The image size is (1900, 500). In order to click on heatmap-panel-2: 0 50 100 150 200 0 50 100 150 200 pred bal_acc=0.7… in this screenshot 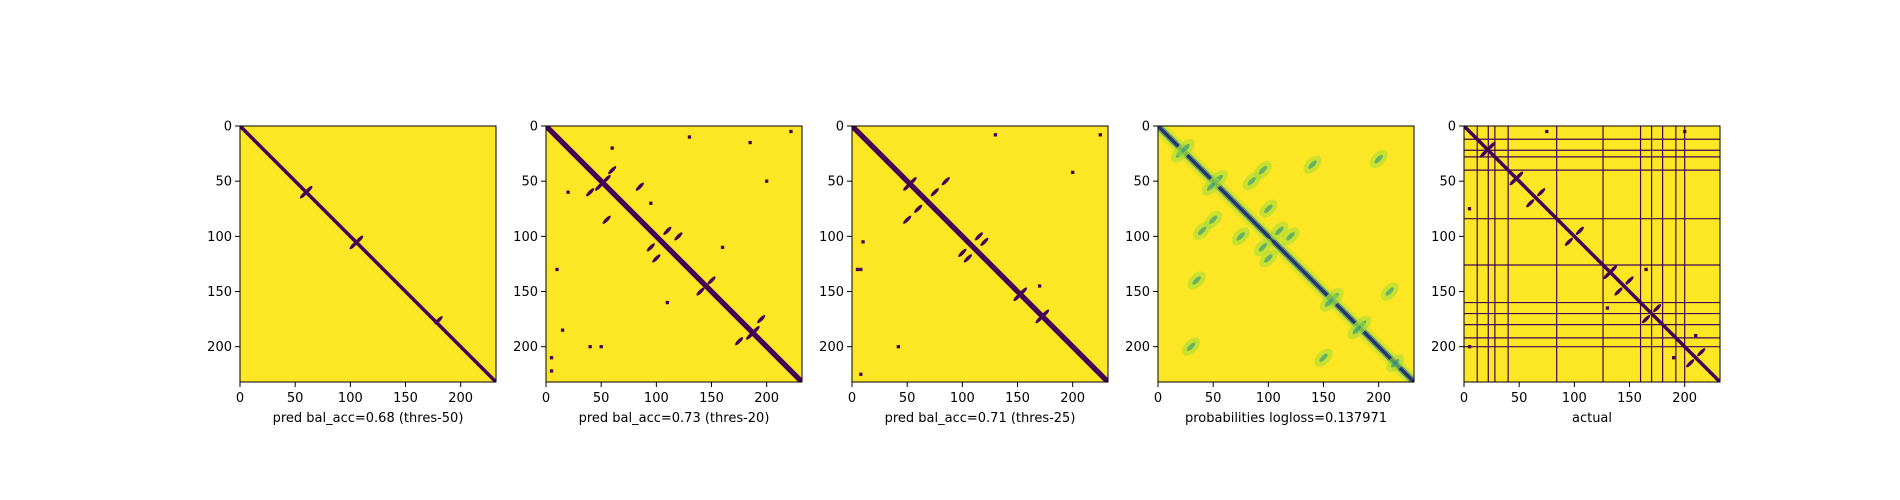, I will do `click(658, 273)`.